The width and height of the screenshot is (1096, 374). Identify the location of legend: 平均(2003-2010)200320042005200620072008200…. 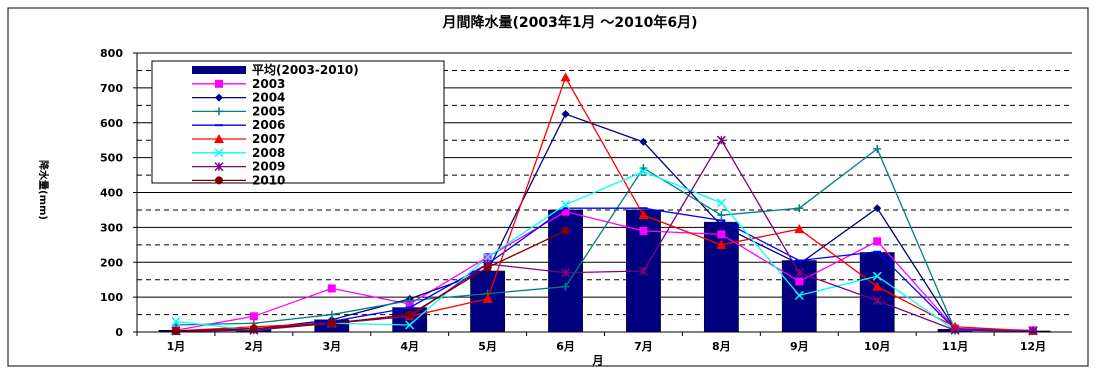
(298, 123).